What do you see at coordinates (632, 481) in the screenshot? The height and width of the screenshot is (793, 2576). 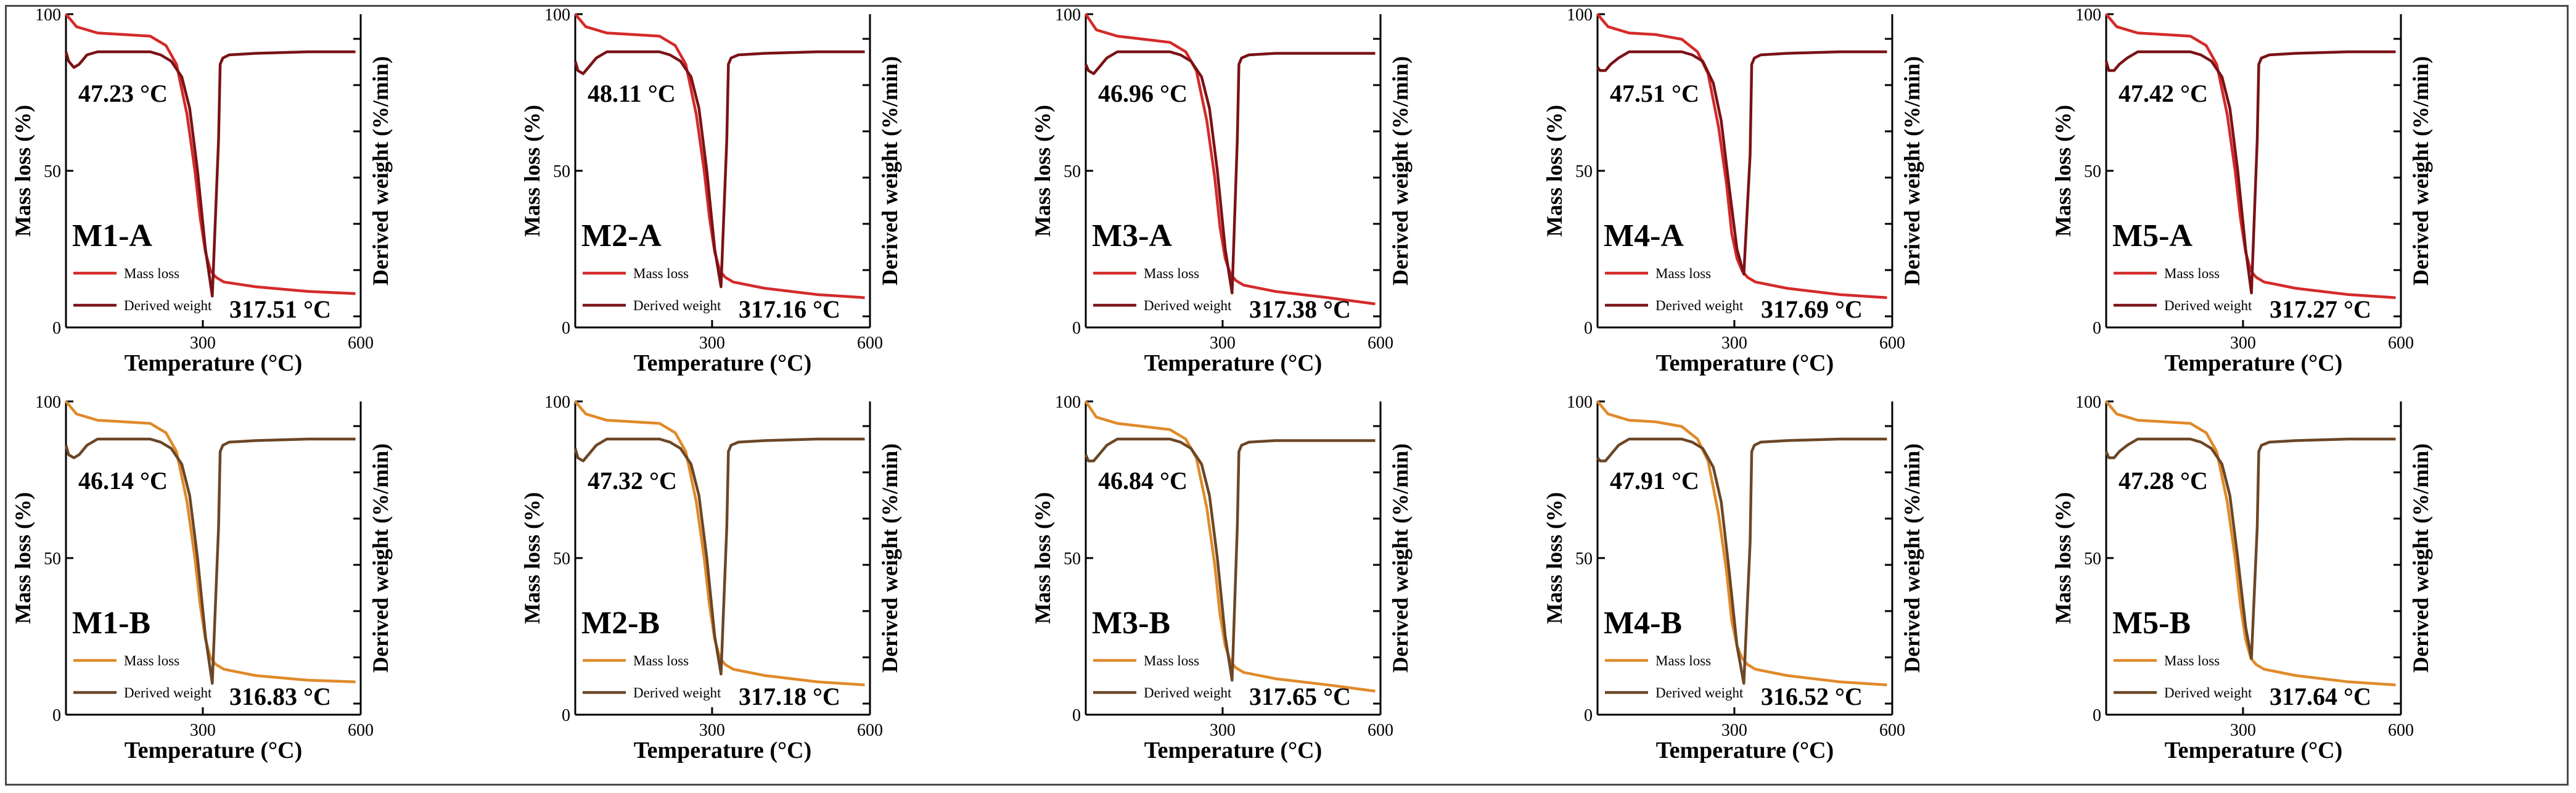 I see `peak-low-label: 47.32 °C` at bounding box center [632, 481].